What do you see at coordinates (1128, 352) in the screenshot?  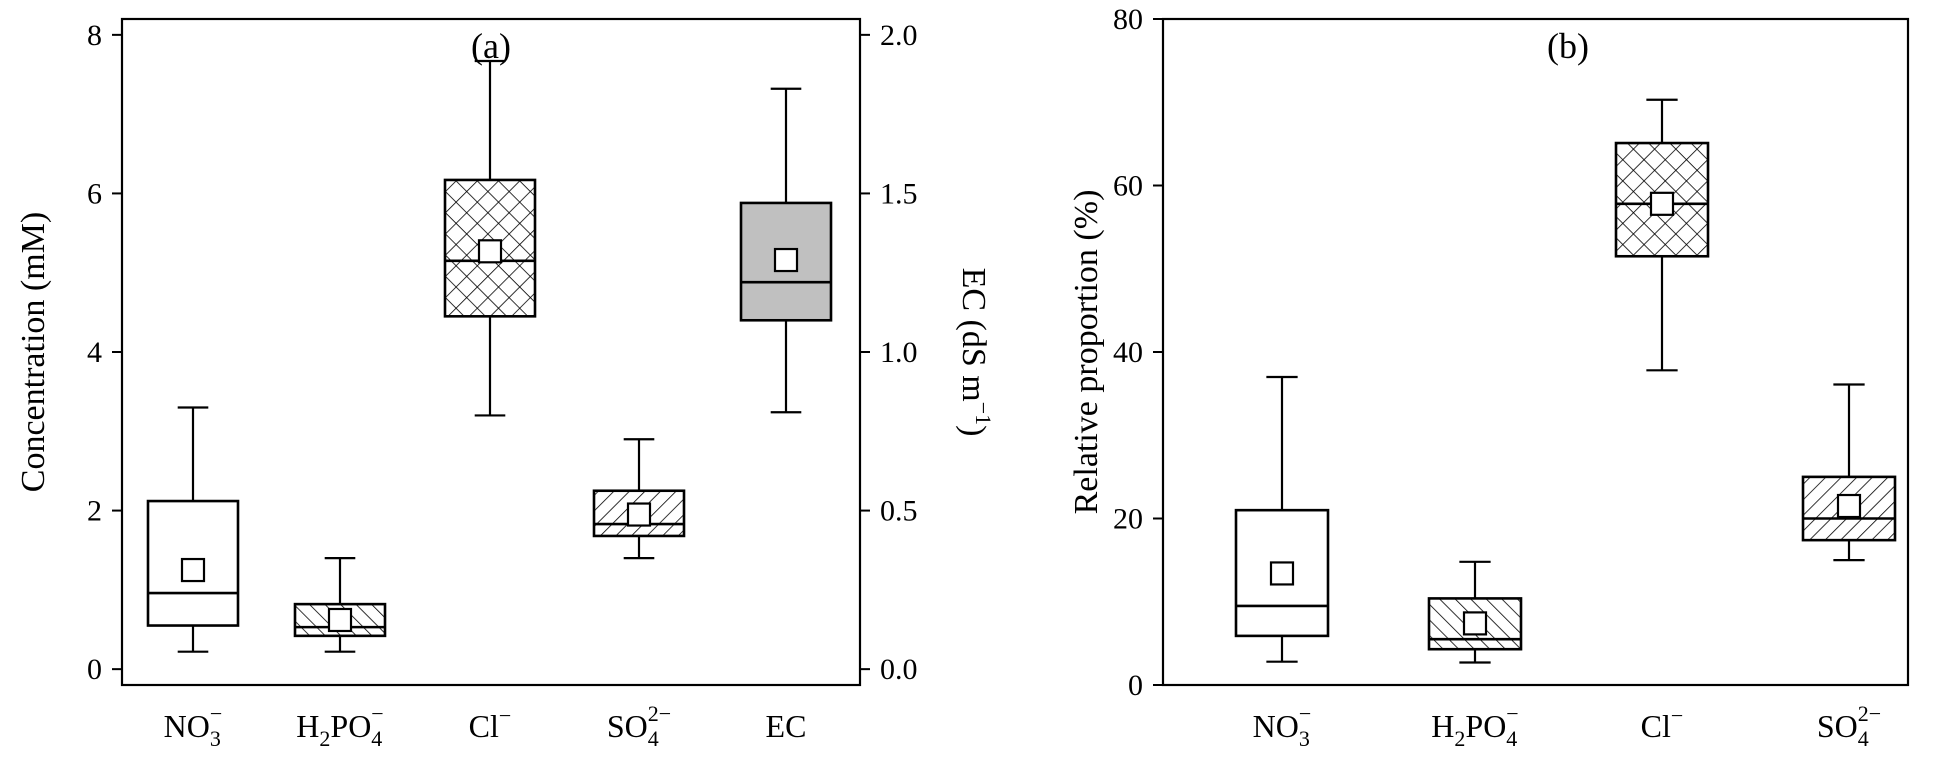 I see `y-tick-label: 40` at bounding box center [1128, 352].